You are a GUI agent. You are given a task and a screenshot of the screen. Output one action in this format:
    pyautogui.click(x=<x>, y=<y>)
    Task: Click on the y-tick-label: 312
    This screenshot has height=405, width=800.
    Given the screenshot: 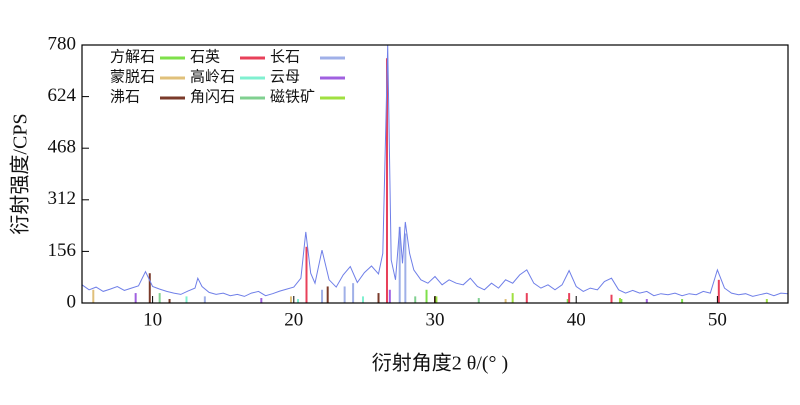 What is the action you would take?
    pyautogui.click(x=62, y=198)
    